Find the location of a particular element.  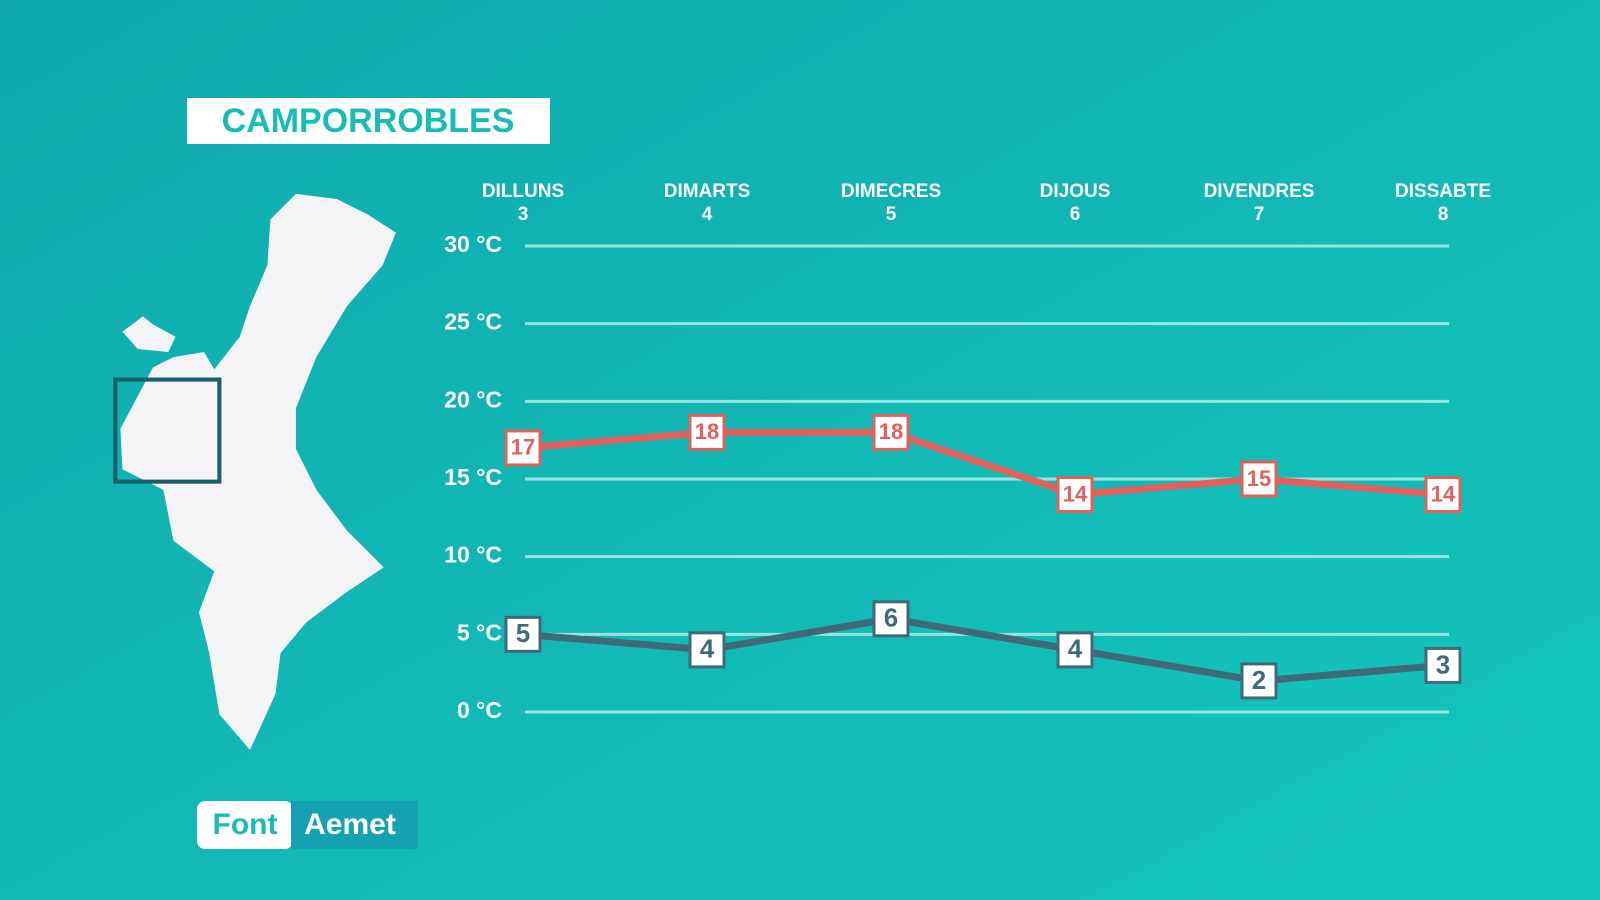

data-label: 2 is located at coordinates (1259, 680).